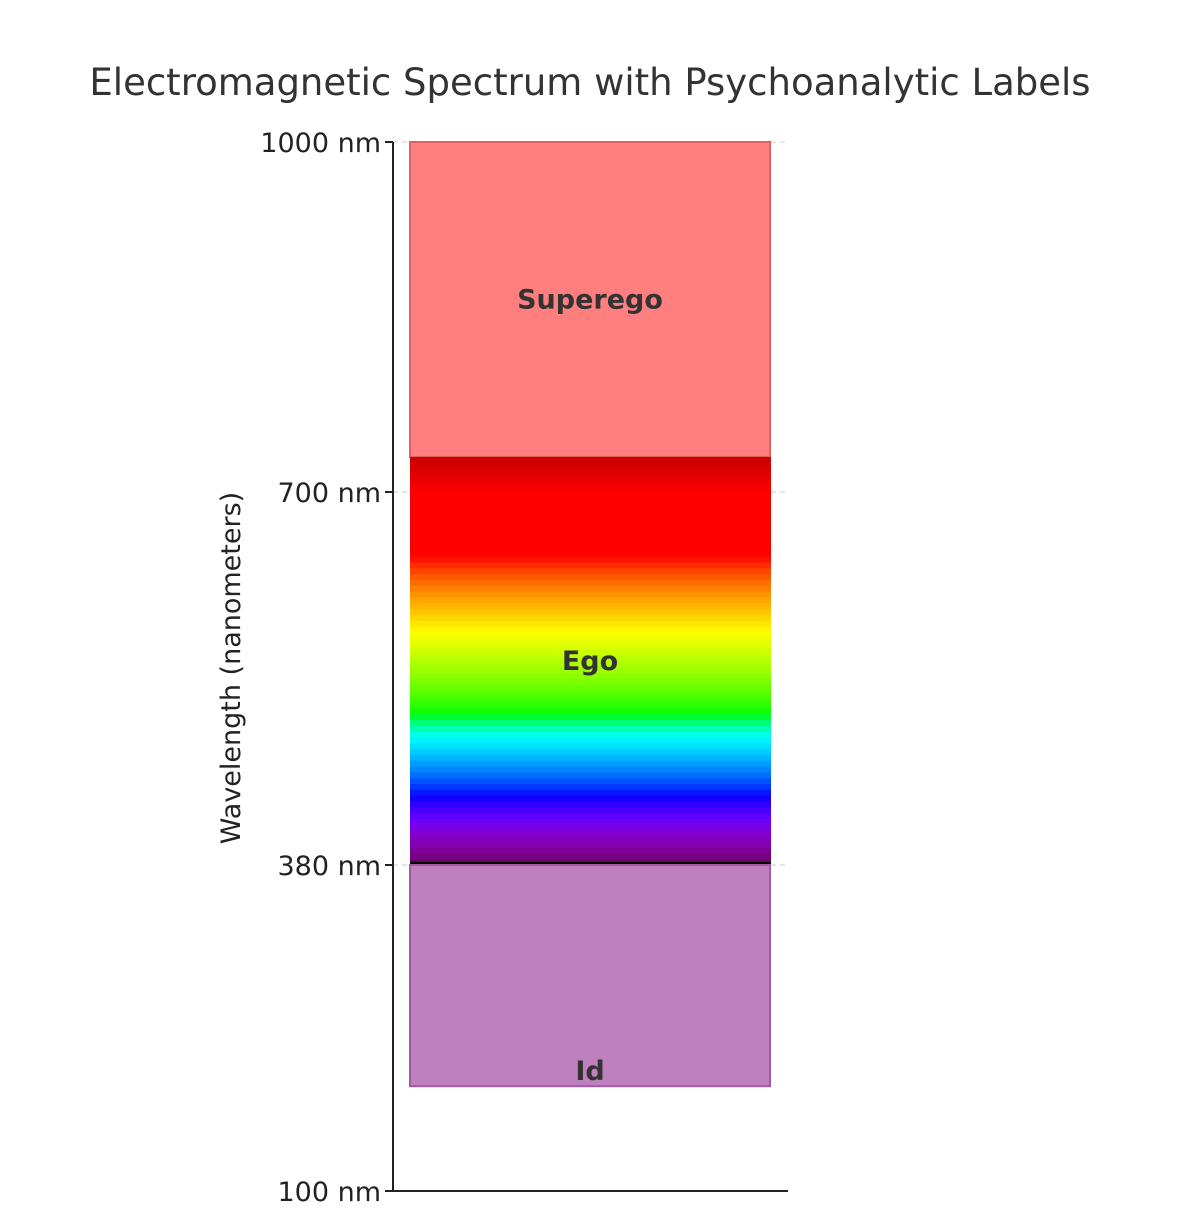 This screenshot has height=1228, width=1179. Describe the element at coordinates (231, 668) in the screenshot. I see `y-axis-label: Wavelength (nanometers)` at that location.